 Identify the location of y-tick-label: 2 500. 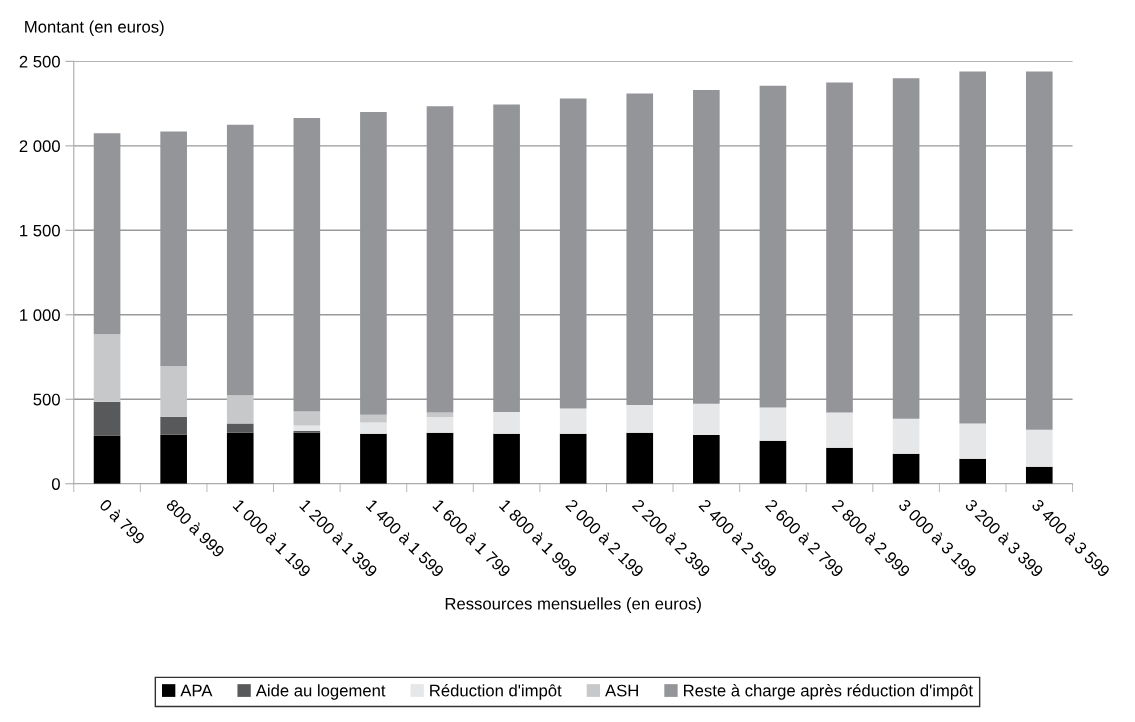
(39, 61).